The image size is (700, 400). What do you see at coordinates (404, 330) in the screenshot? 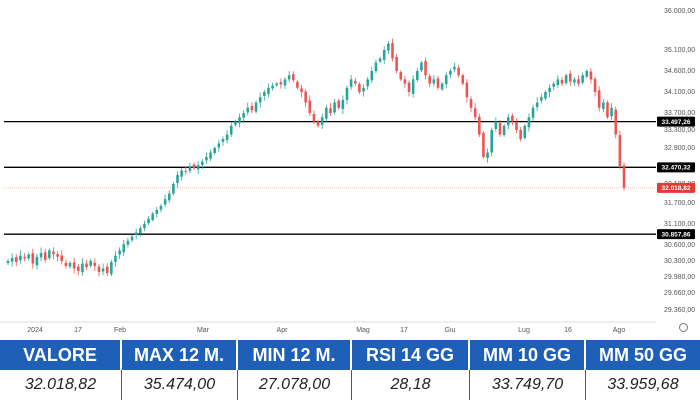
I see `x-tick-label: 17` at bounding box center [404, 330].